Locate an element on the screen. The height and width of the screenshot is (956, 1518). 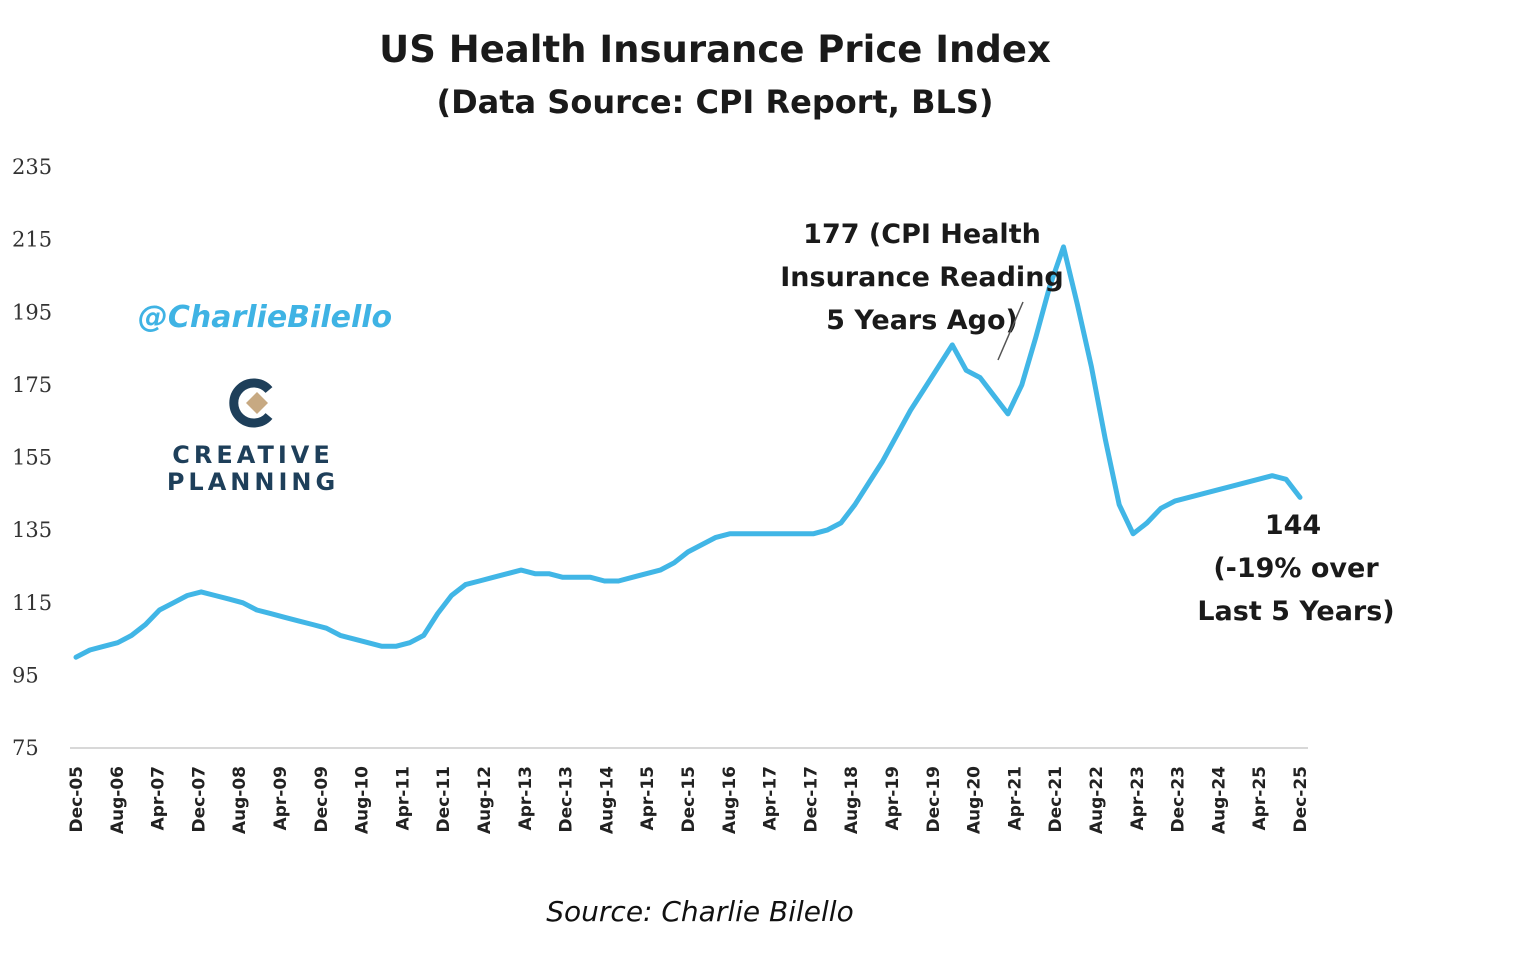
y-tick-label: 75 is located at coordinates (25, 748).